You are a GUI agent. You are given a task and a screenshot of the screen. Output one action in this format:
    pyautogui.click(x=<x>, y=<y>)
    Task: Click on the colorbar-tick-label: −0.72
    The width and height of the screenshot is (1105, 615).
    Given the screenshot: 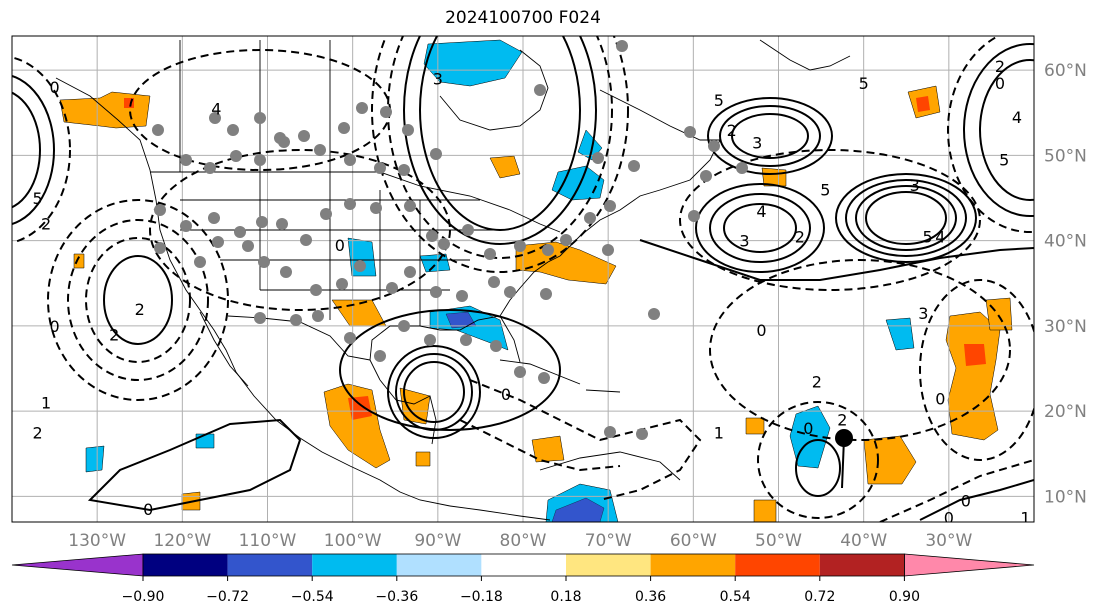 What is the action you would take?
    pyautogui.click(x=227, y=597)
    